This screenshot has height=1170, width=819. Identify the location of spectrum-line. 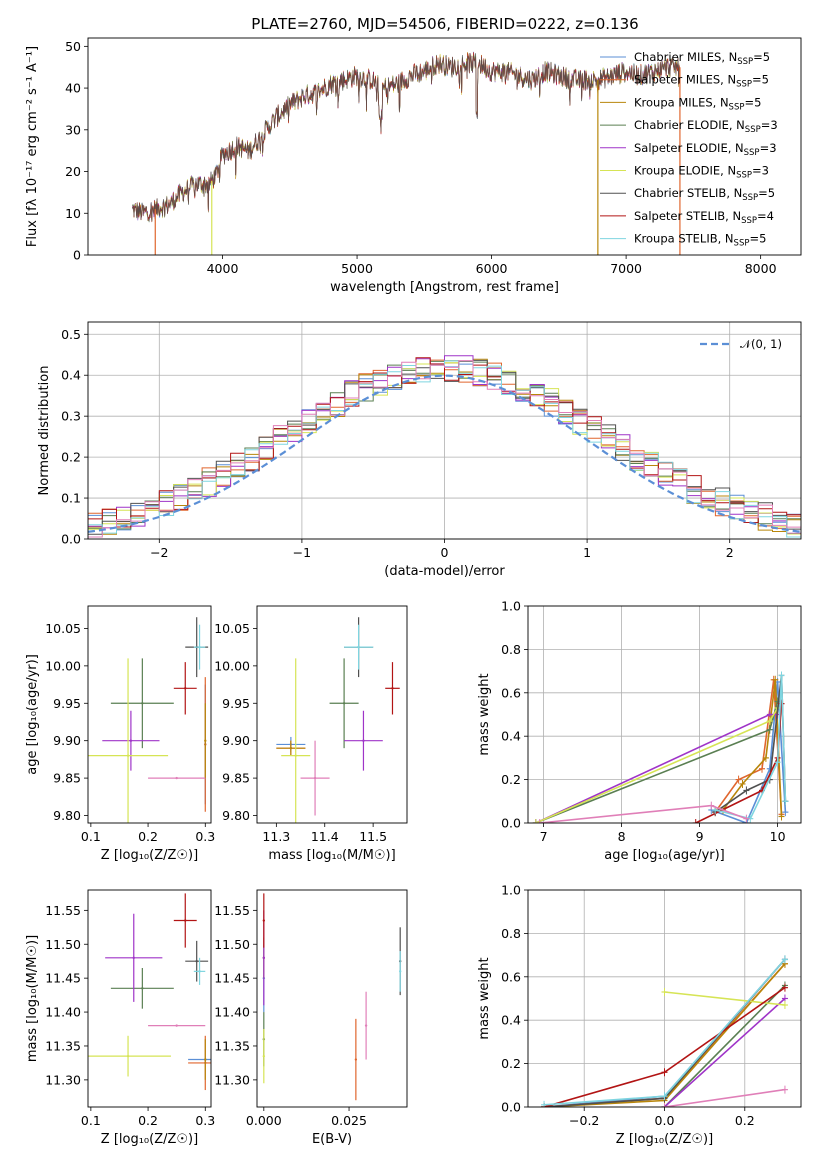
(406, 137).